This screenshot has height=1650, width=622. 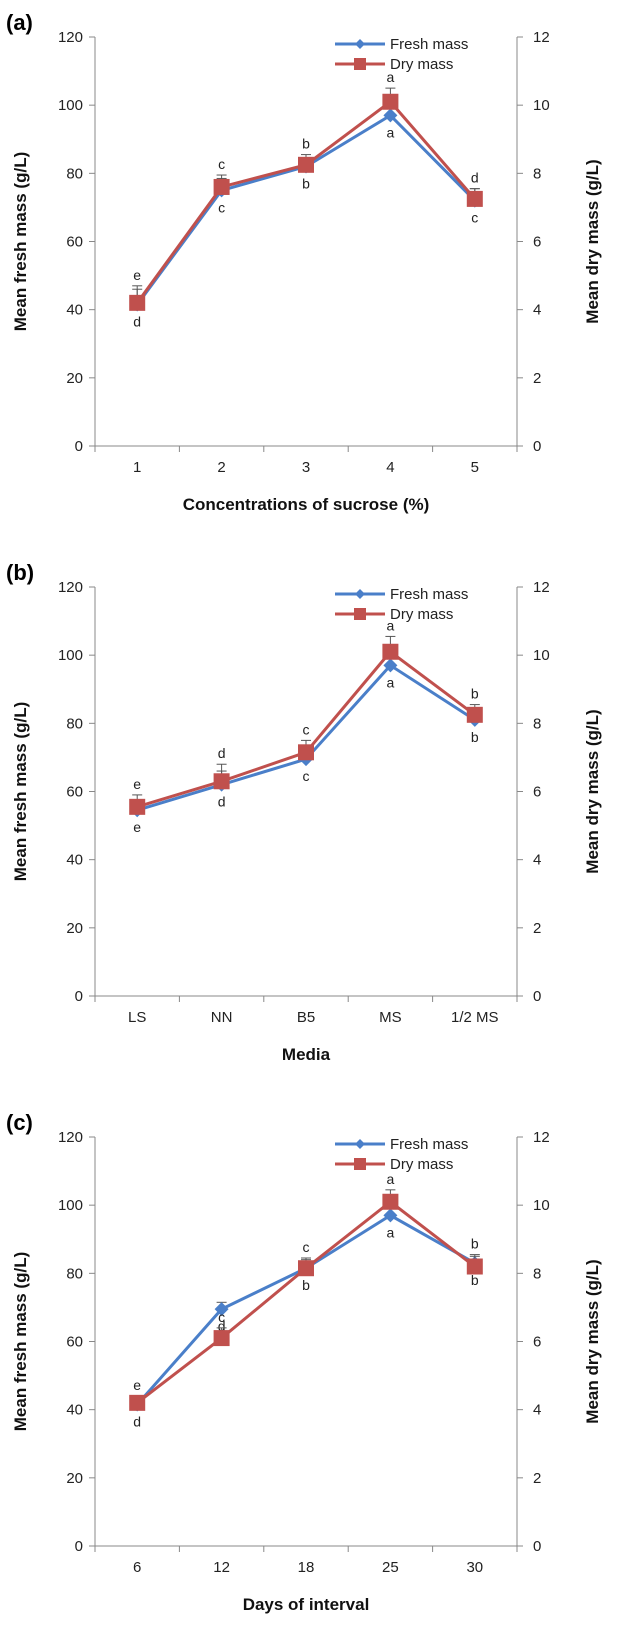 I want to click on x-tick-label: NN, so click(x=222, y=1017).